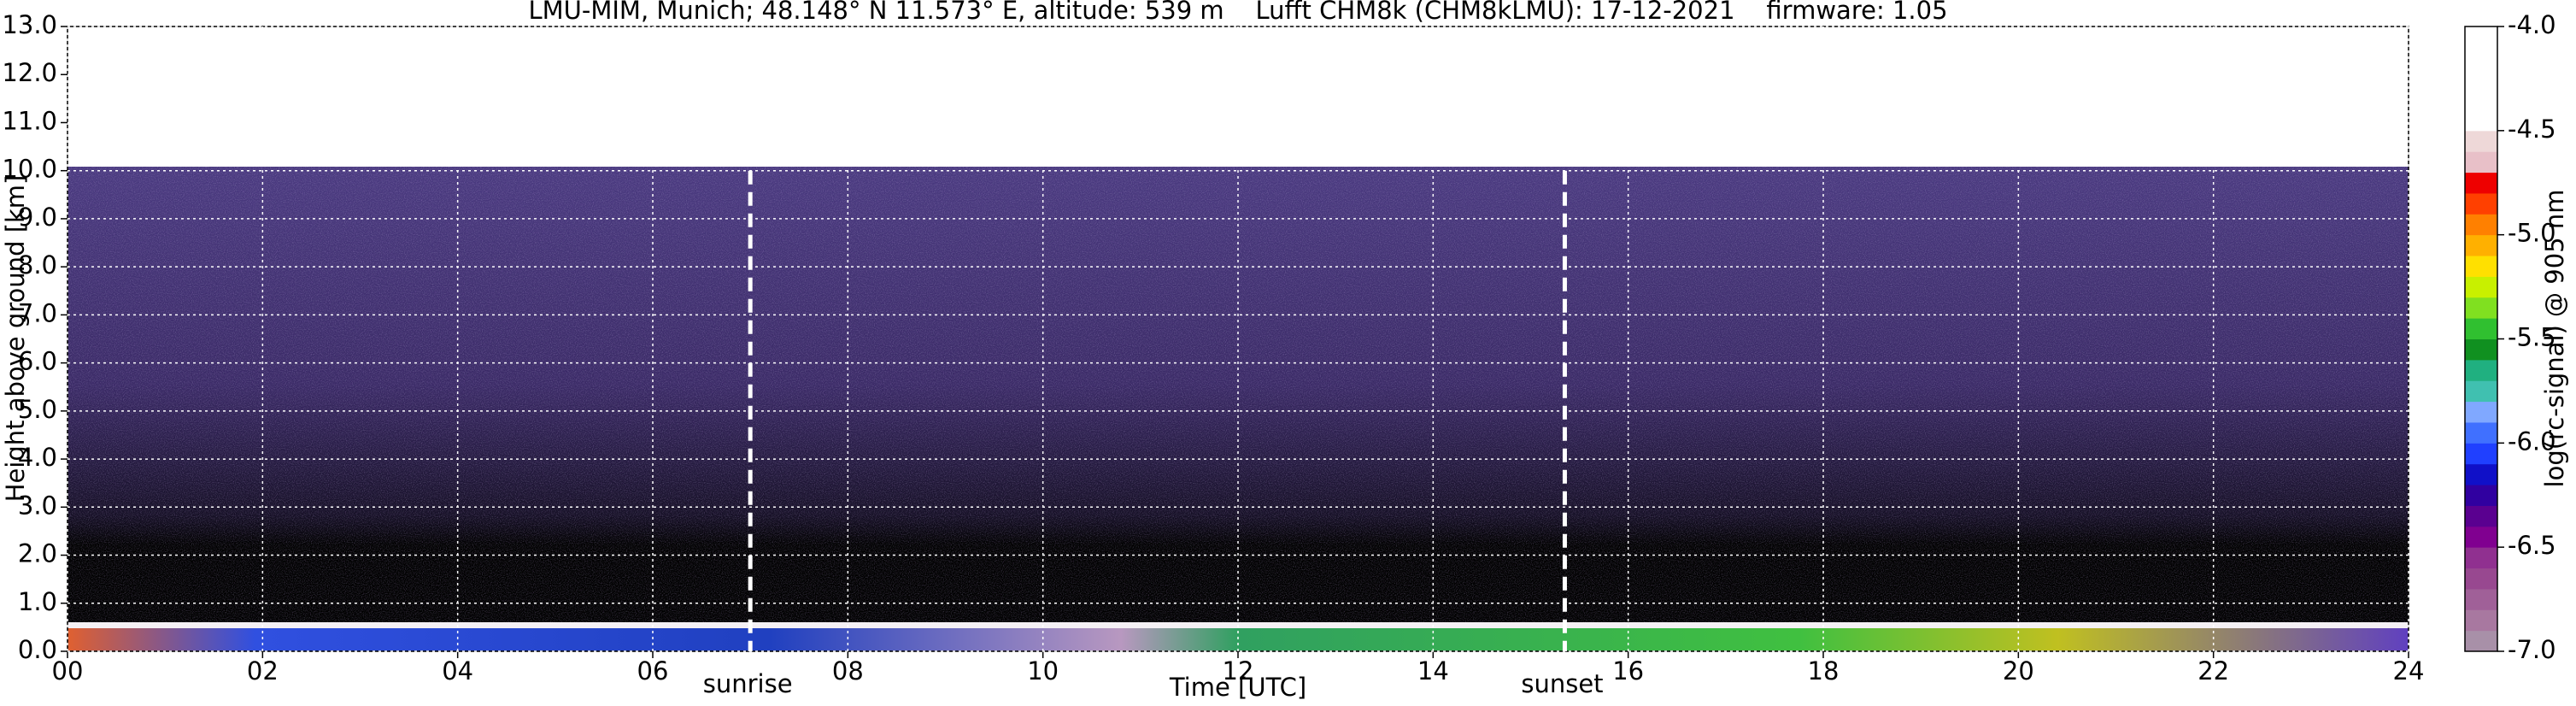  What do you see at coordinates (1043, 670) in the screenshot?
I see `x-tick-label: 10` at bounding box center [1043, 670].